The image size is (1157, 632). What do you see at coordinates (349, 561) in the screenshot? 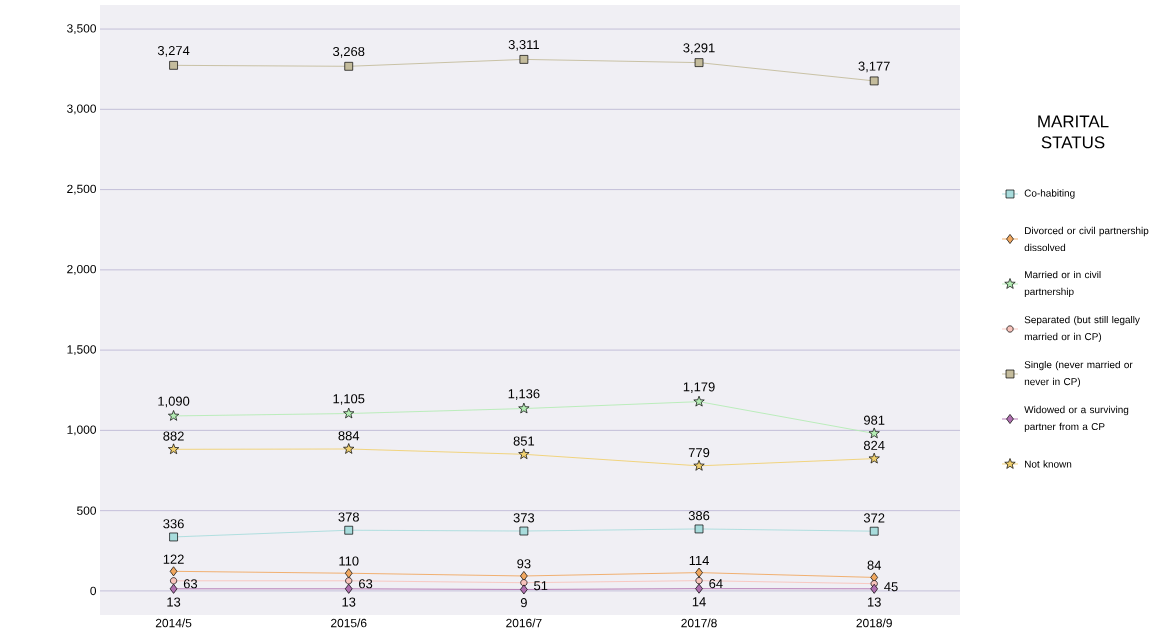
I see `data-label: 110` at bounding box center [349, 561].